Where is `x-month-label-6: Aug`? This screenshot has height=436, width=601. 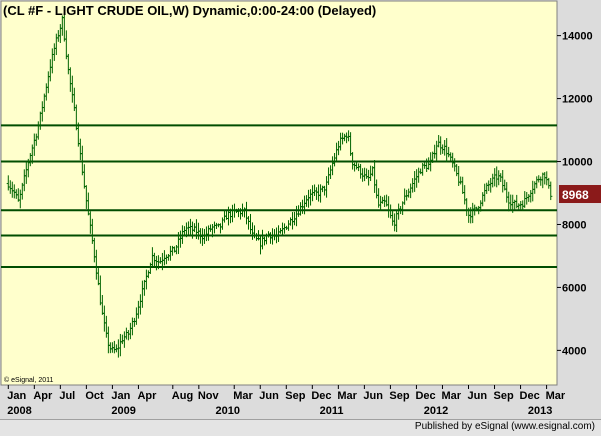
x-month-label-6: Aug is located at coordinates (182, 396).